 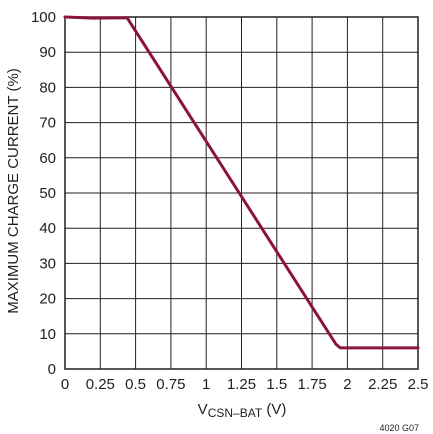 What do you see at coordinates (47, 52) in the screenshot?
I see `y-tick-label-9: 90` at bounding box center [47, 52].